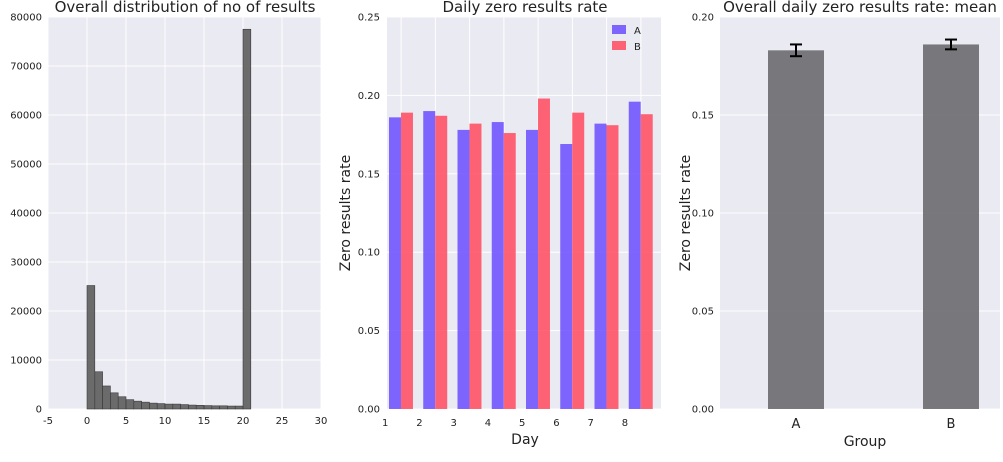  I want to click on mean-y-tick-label: 0.15, so click(703, 116).